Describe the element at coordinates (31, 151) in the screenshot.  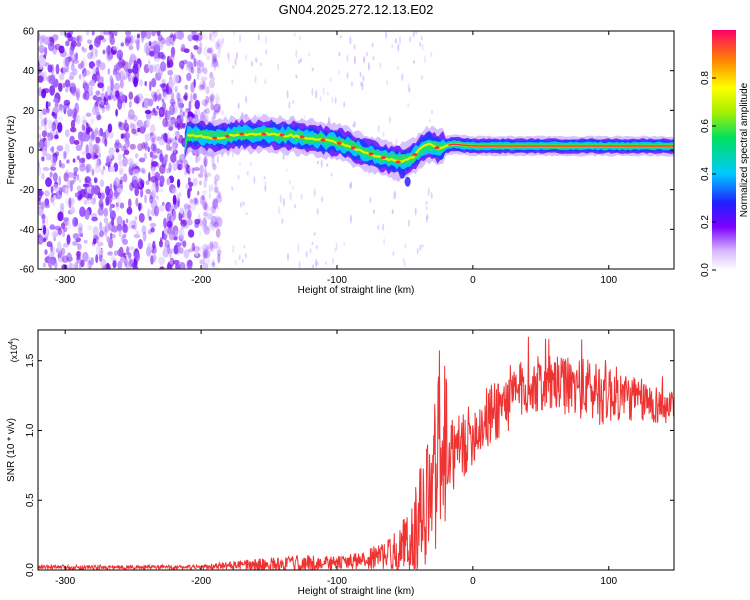
I see `y-tick-label: 0` at that location.